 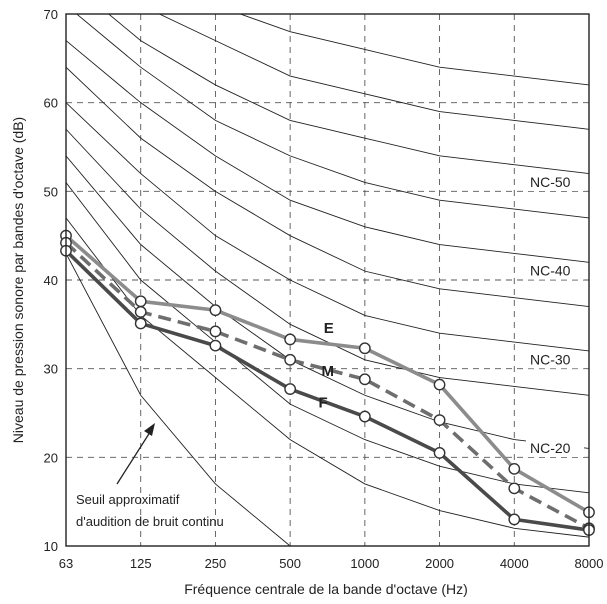 What do you see at coordinates (134, 456) in the screenshot?
I see `threshold-arrow-line` at bounding box center [134, 456].